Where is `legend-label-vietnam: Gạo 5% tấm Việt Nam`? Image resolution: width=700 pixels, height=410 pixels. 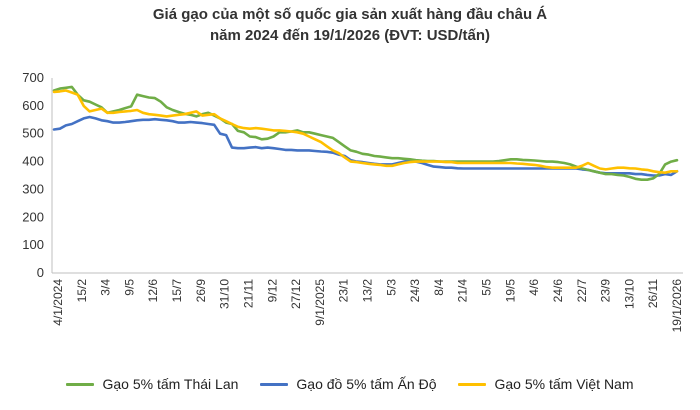
legend-label-vietnam: Gạo 5% tấm Việt Nam is located at coordinates (564, 384).